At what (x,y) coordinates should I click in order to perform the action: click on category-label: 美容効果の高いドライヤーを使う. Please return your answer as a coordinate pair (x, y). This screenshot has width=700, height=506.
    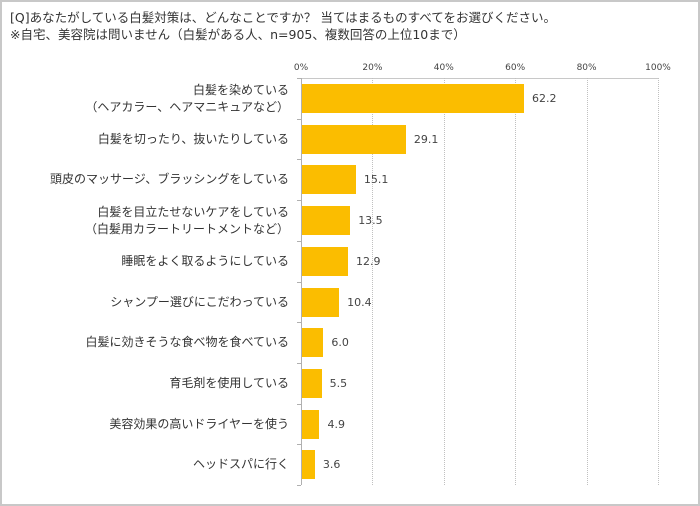
    Looking at the image, I should click on (199, 424).